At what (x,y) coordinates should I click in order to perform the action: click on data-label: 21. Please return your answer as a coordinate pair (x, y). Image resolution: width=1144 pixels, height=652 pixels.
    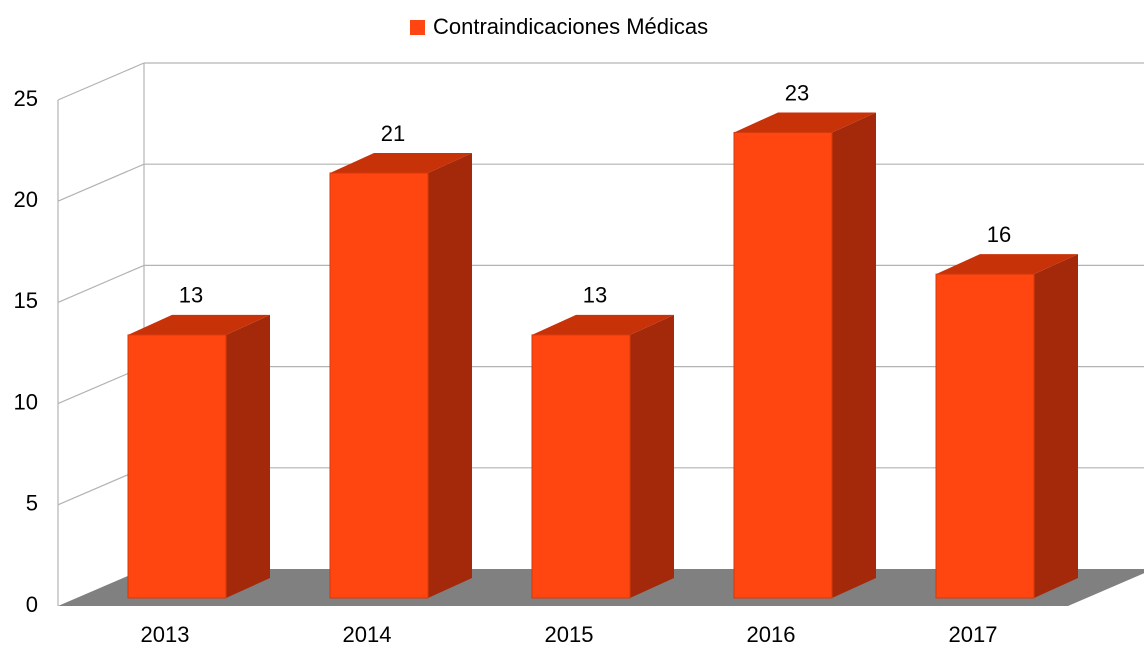
    Looking at the image, I should click on (393, 133).